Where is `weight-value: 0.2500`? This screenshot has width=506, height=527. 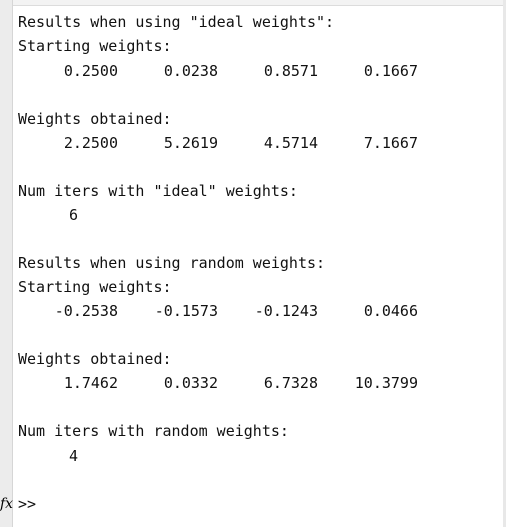 weight-value: 0.2500 is located at coordinates (90, 71).